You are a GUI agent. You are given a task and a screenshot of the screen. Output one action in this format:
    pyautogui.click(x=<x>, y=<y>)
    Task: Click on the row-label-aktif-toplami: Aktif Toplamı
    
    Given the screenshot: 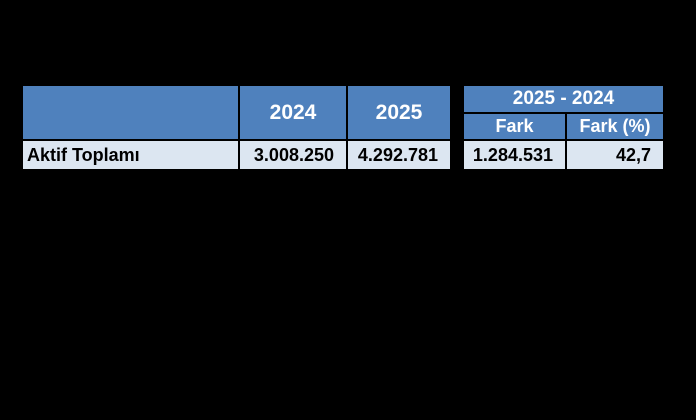 What is the action you would take?
    pyautogui.click(x=130, y=155)
    